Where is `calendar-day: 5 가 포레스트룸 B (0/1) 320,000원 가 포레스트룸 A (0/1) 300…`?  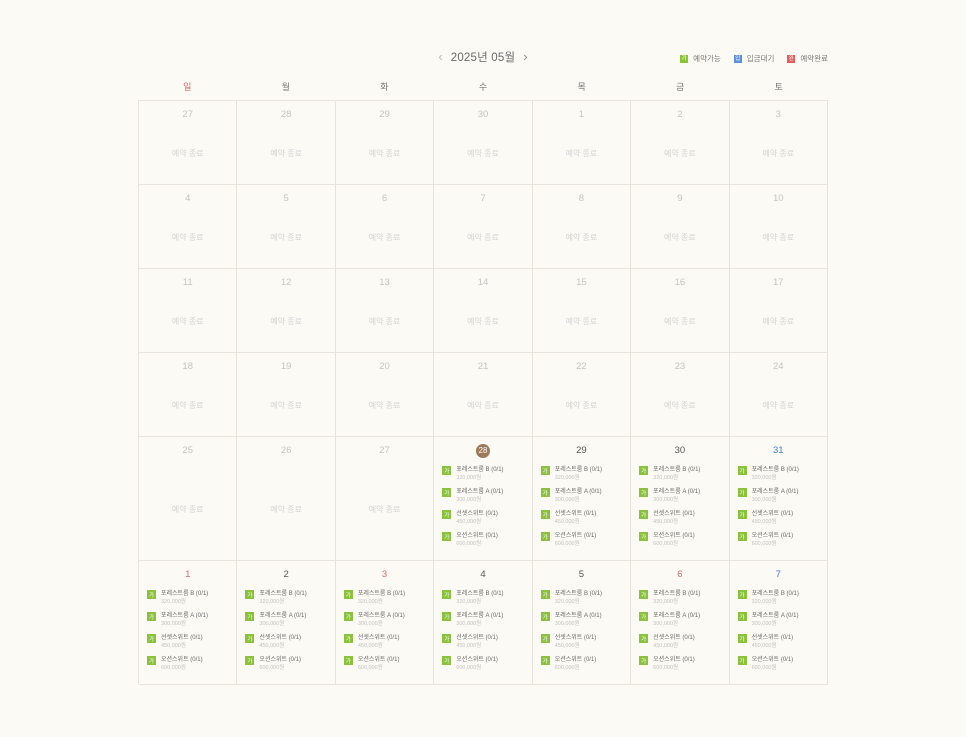 calendar-day: 5 가 포레스트룸 B (0/1) 320,000원 가 포레스트룸 A (0/1) 300… is located at coordinates (582, 623).